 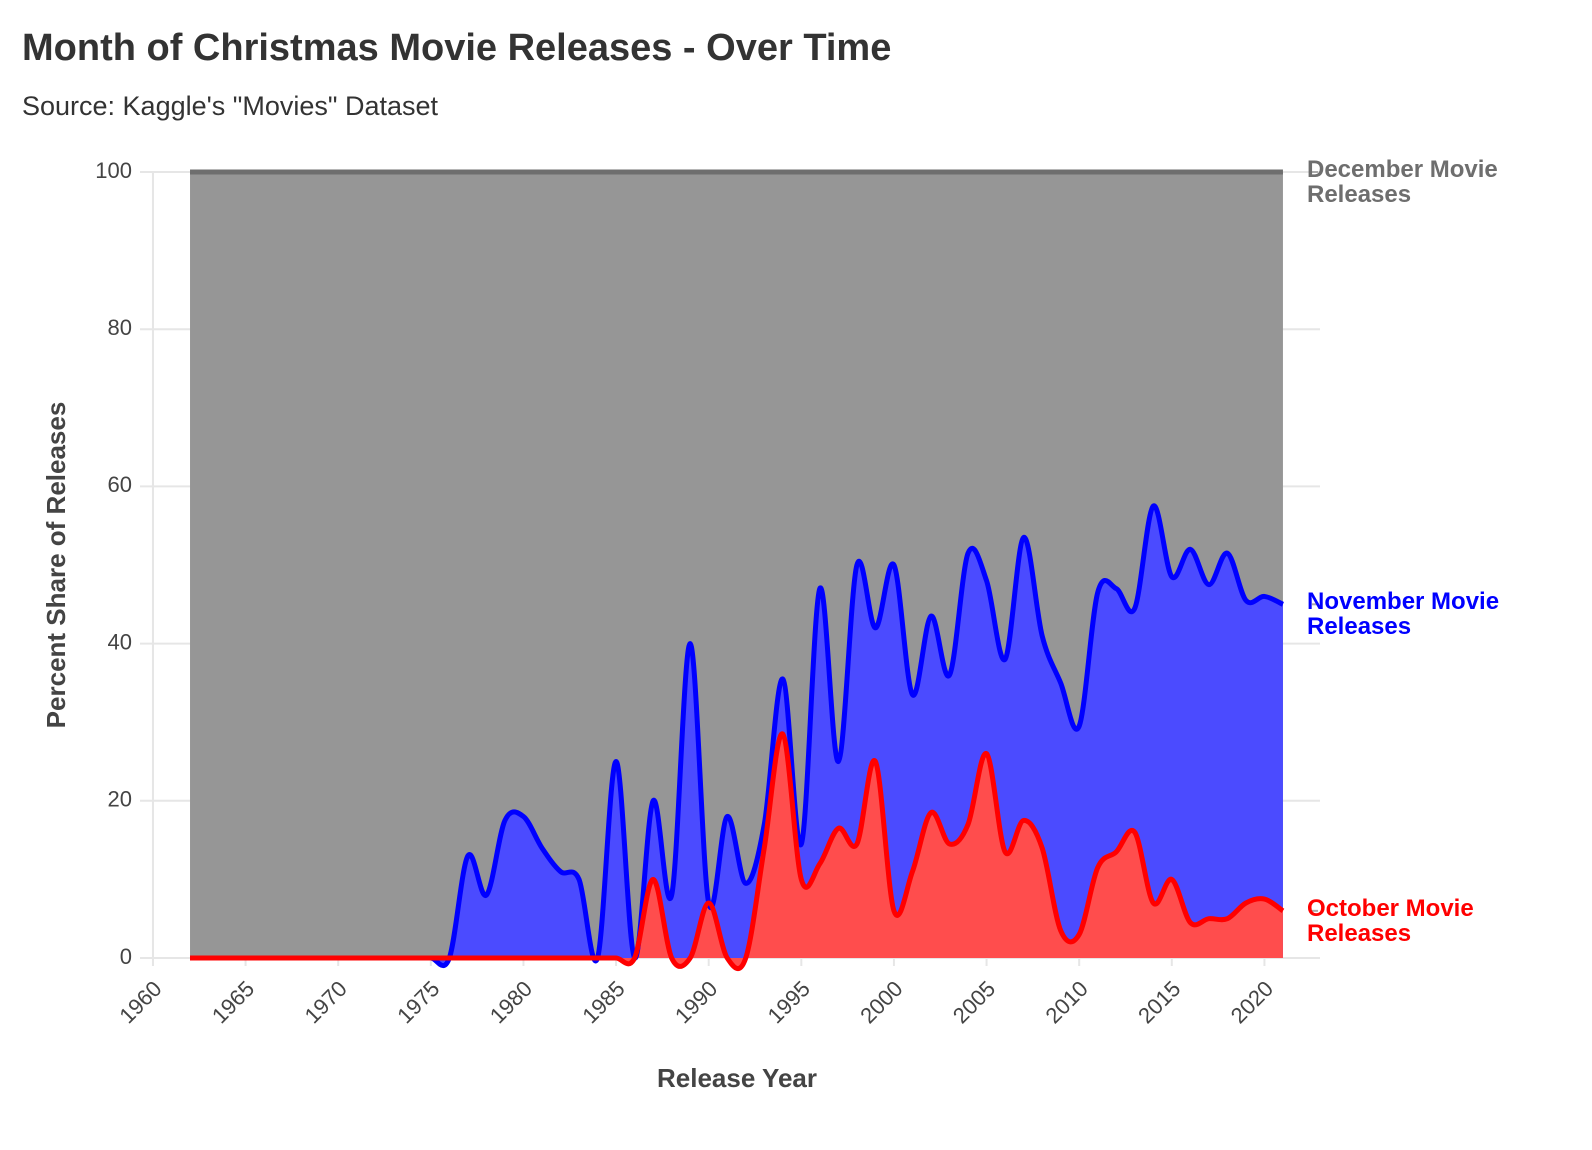 What do you see at coordinates (1252, 1002) in the screenshot?
I see `x-tick-label: 2020` at bounding box center [1252, 1002].